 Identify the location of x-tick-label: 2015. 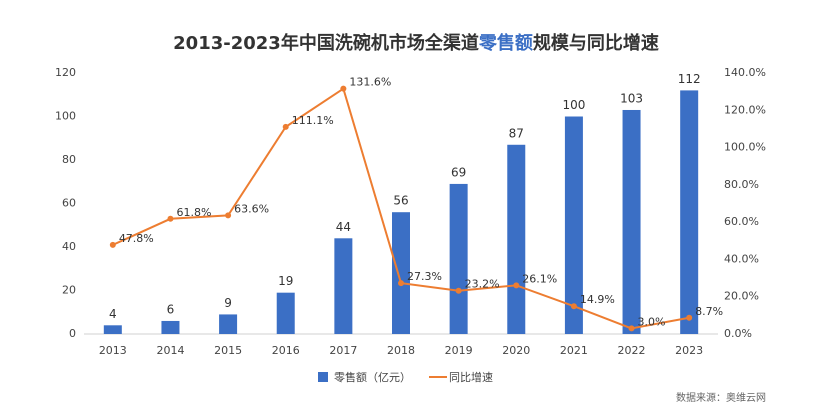
(228, 350).